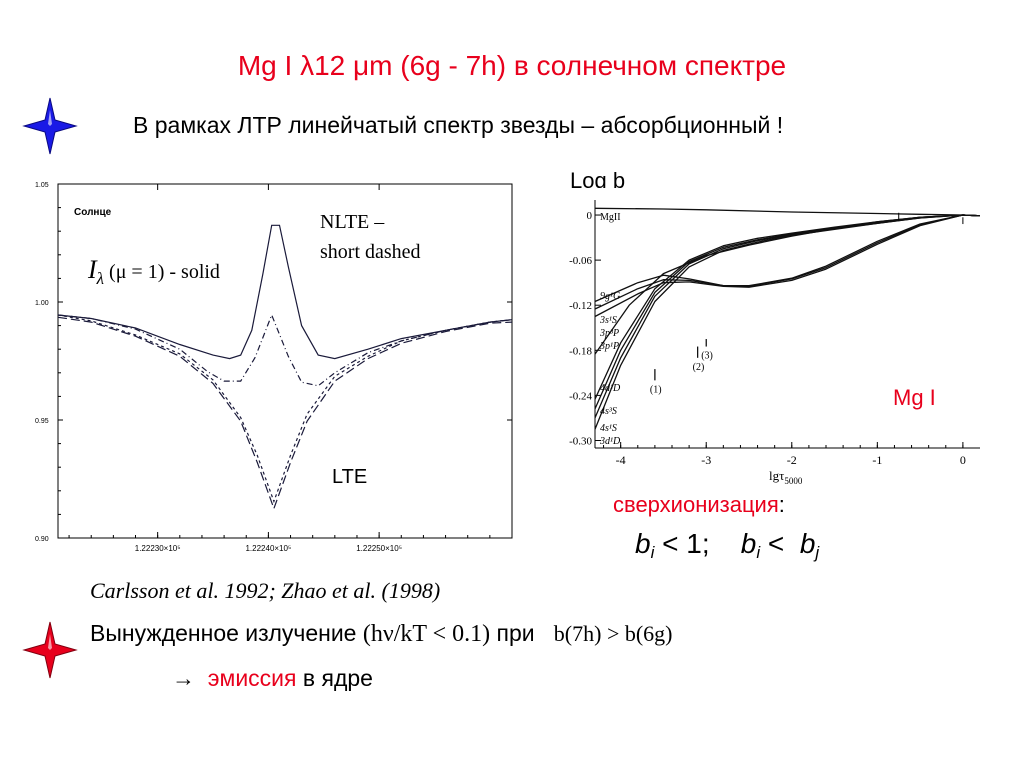 This screenshot has height=768, width=1024. Describe the element at coordinates (877, 460) in the screenshot. I see `x-tick-label: -1` at that location.